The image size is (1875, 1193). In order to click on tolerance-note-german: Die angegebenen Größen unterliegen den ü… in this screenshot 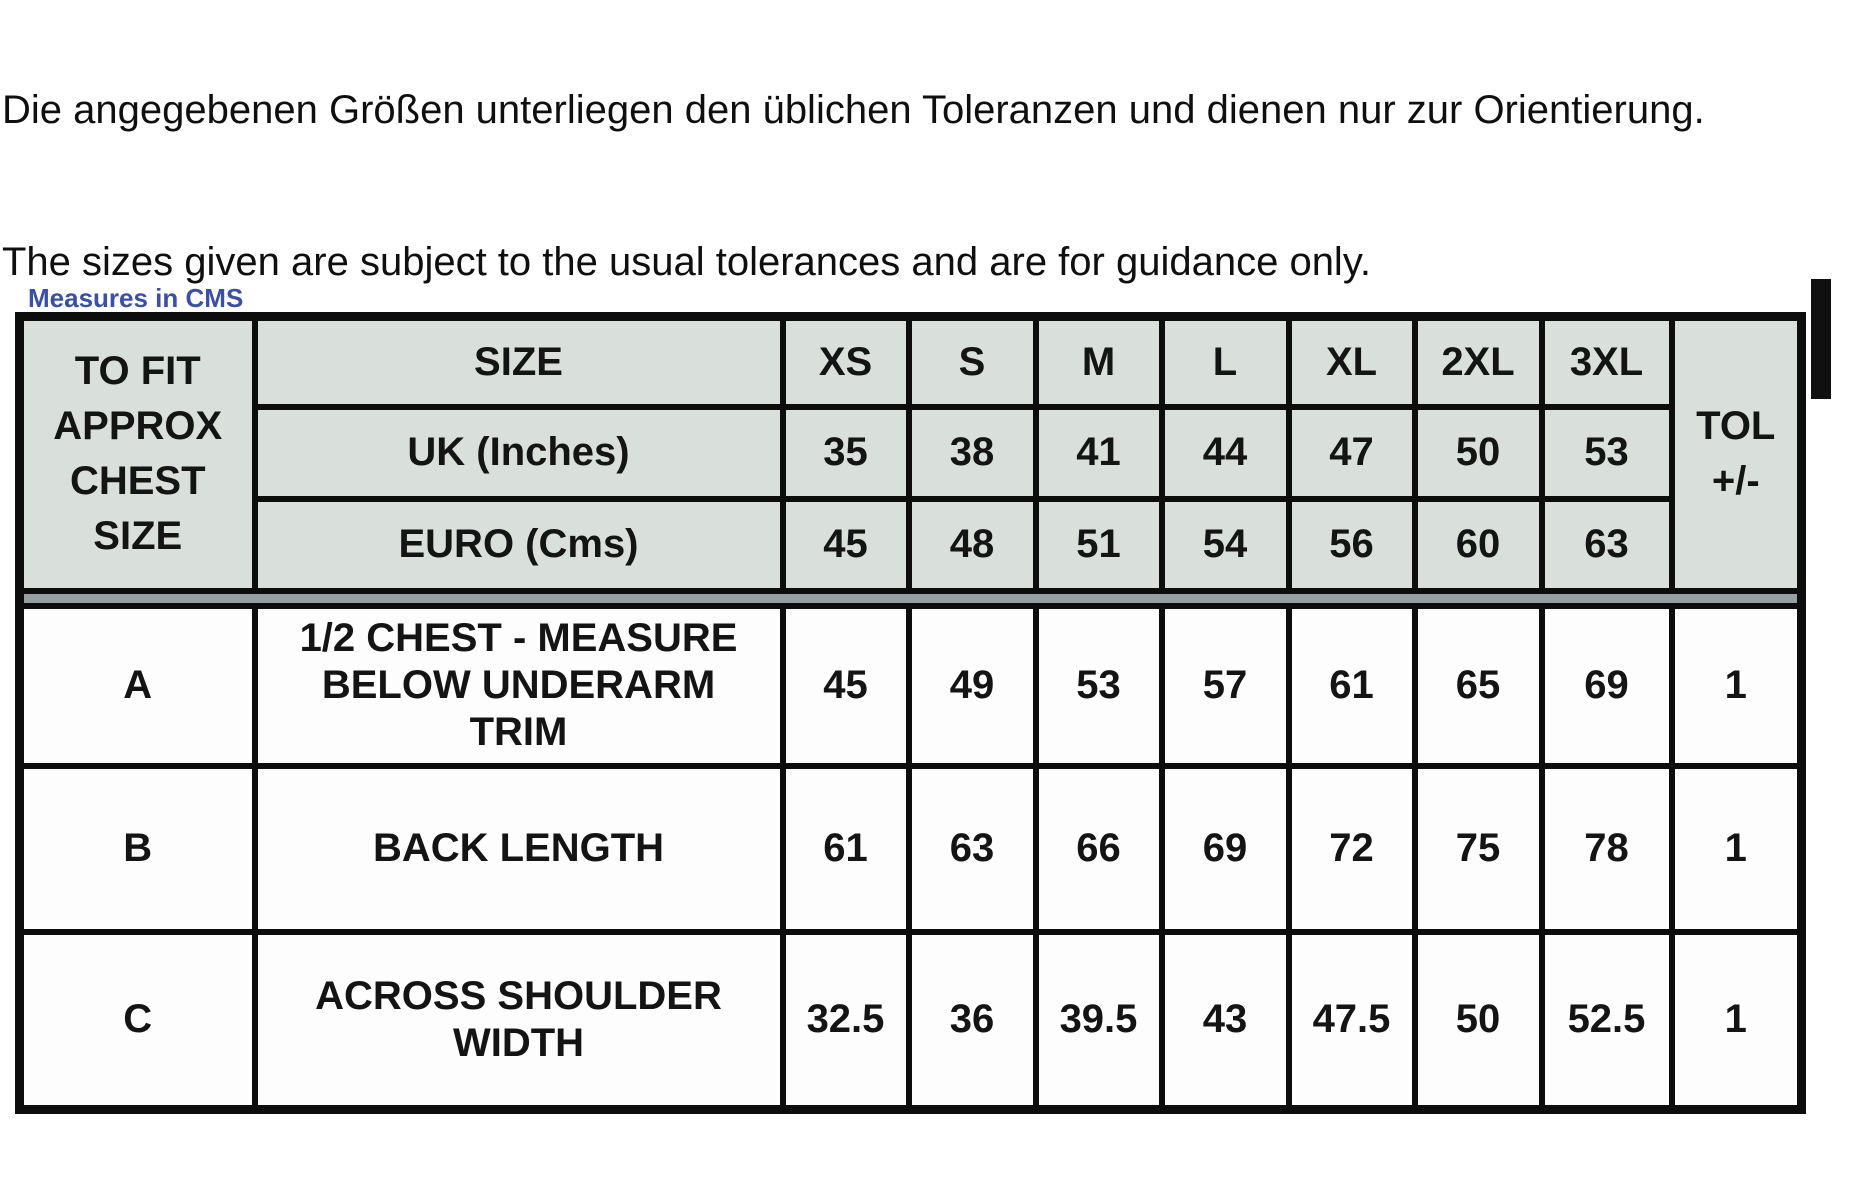, I will do `click(853, 110)`.